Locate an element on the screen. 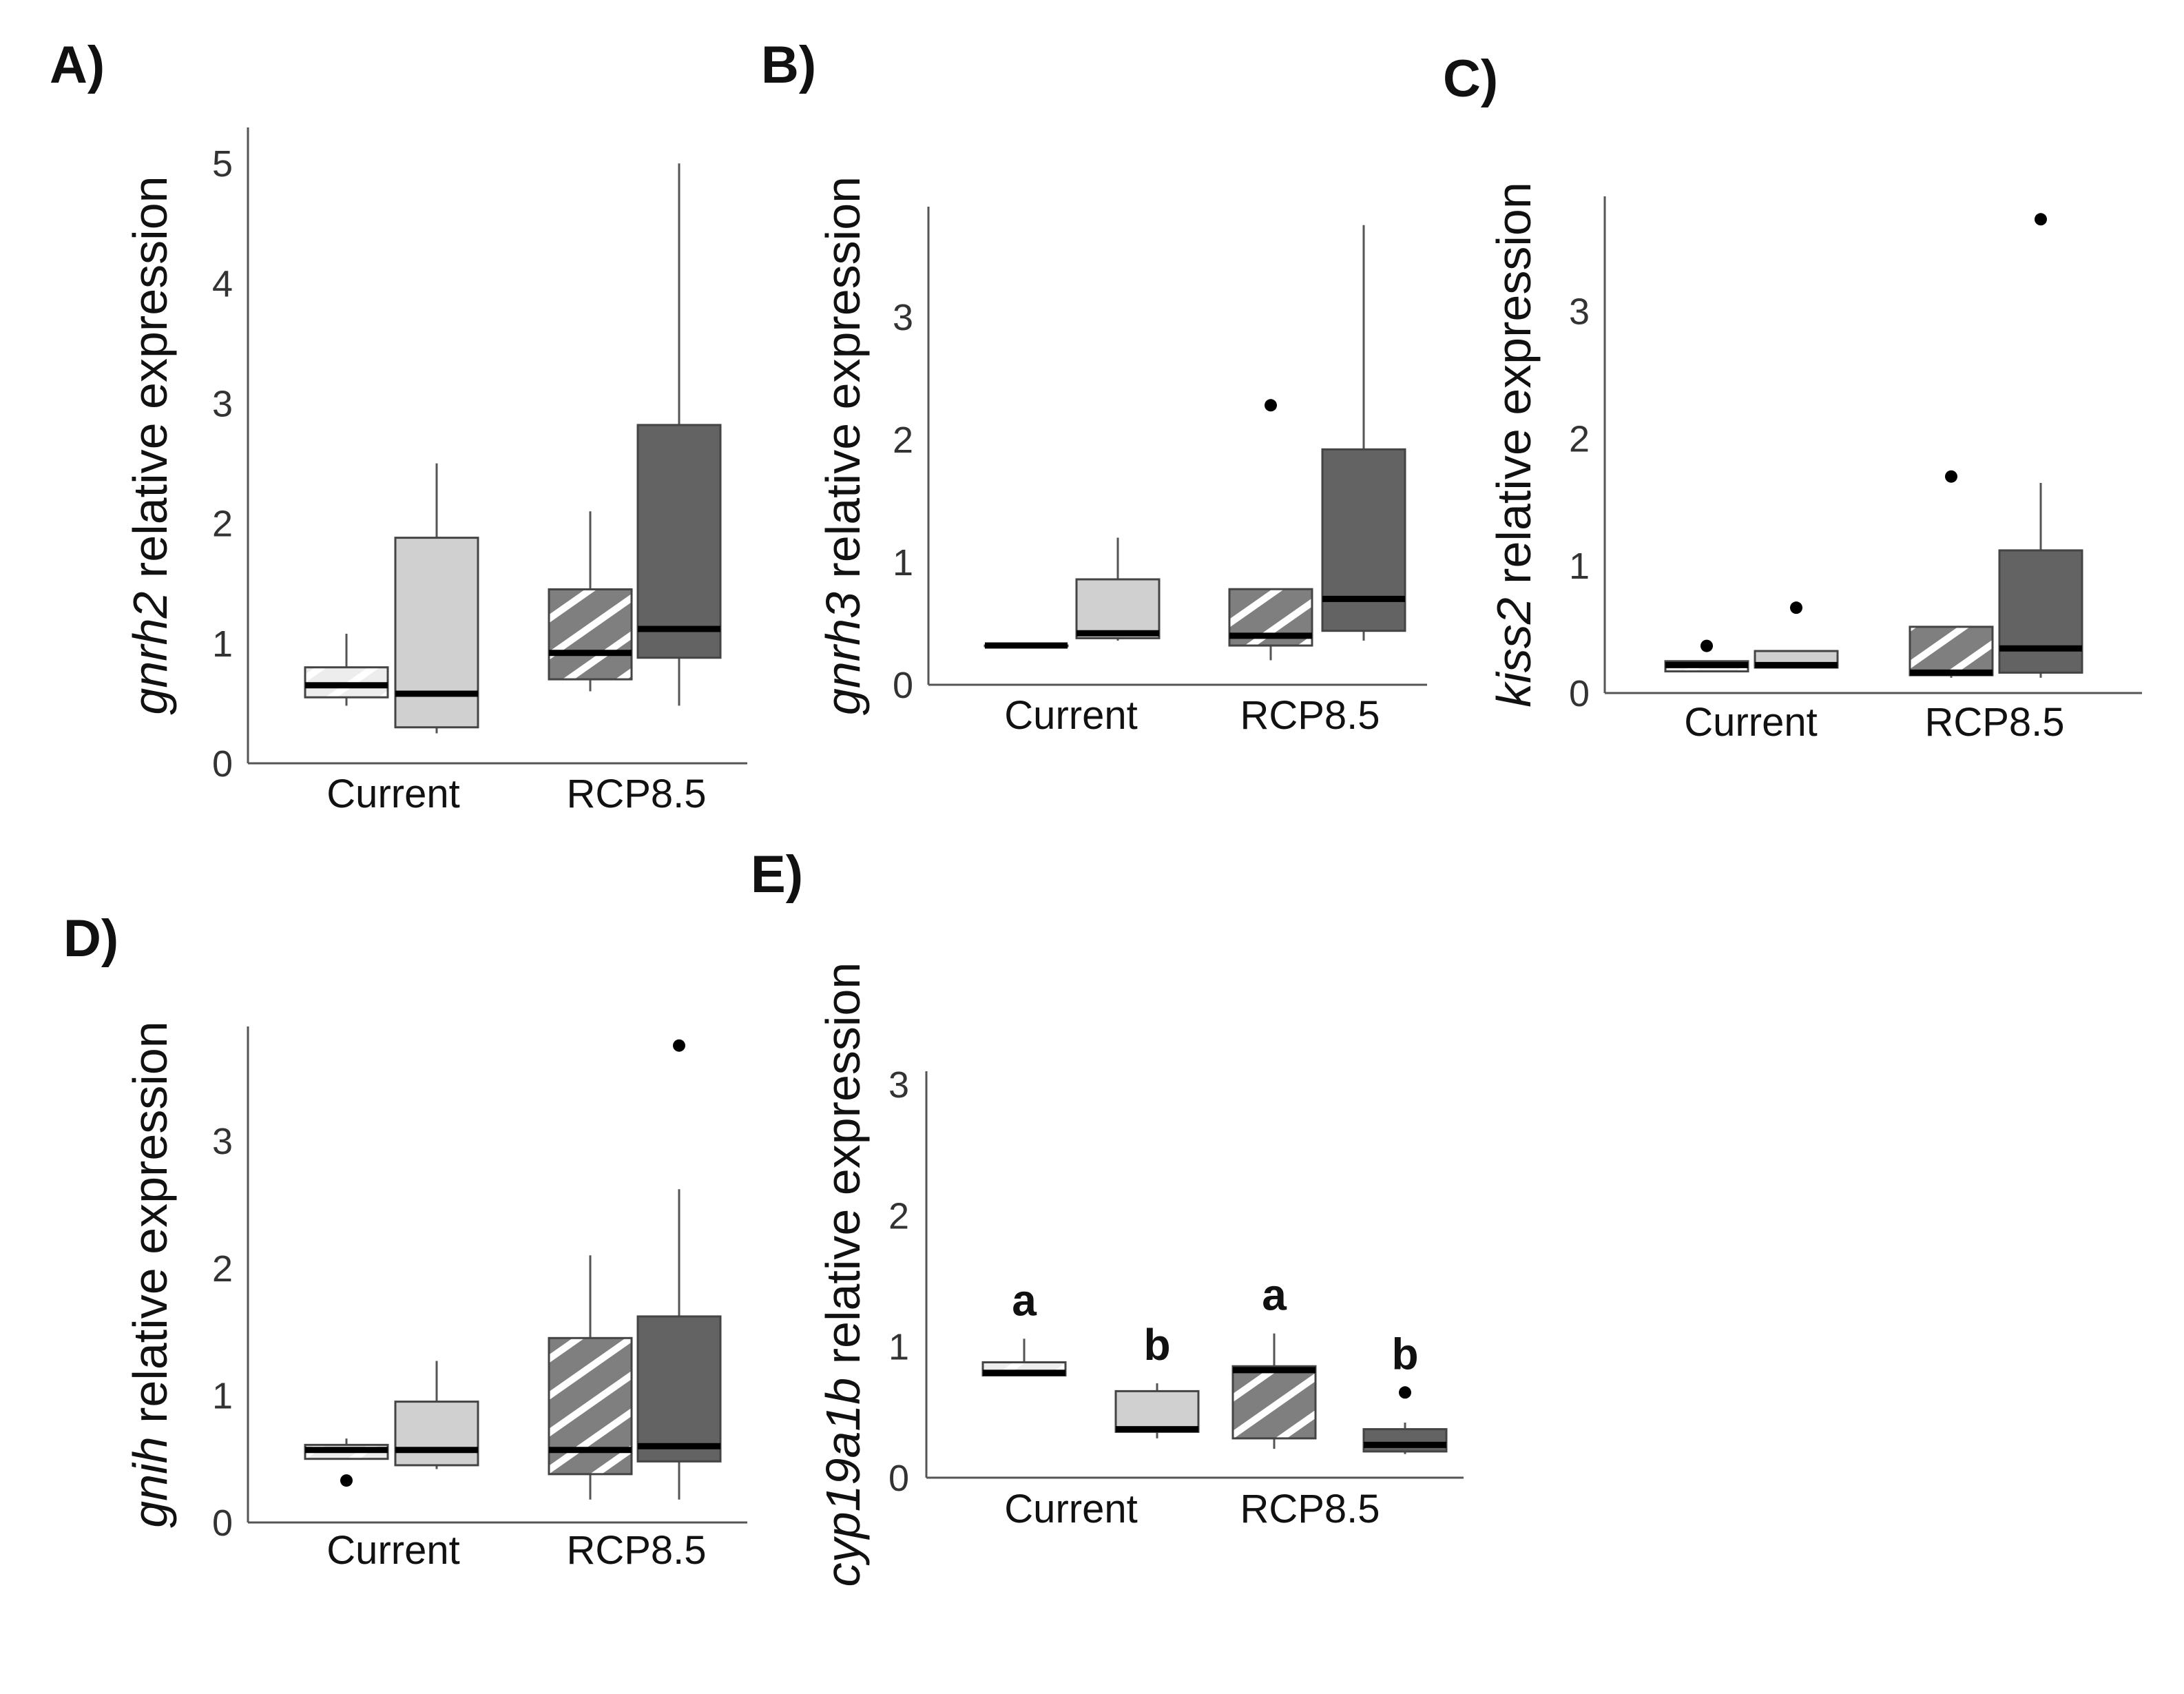  y-axis-label-gene: kiss2 is located at coordinates (1514, 652).